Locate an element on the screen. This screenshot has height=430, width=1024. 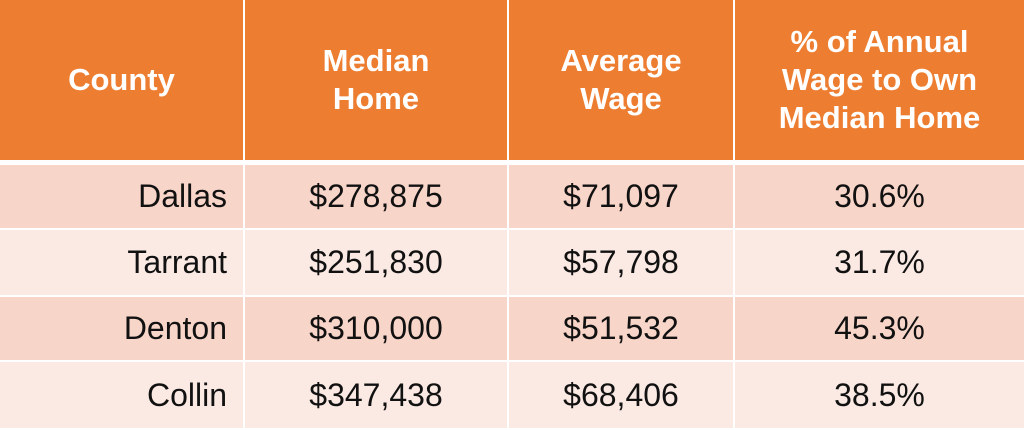
header-text: Median Home is located at coordinates (879, 117).